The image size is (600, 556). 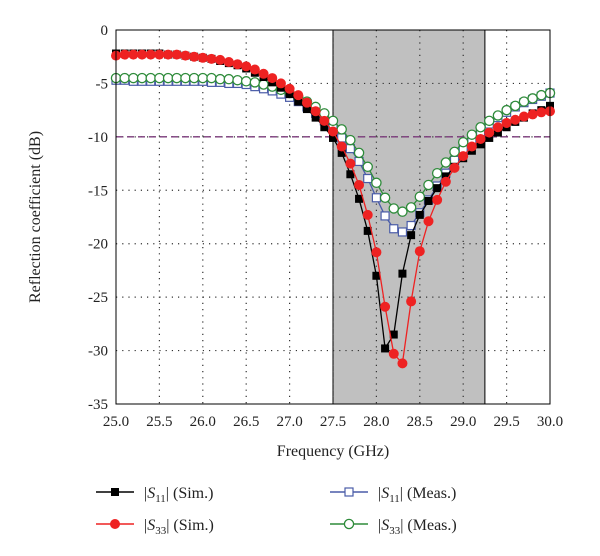 I want to click on x-tick-label: 26.5, so click(x=246, y=422).